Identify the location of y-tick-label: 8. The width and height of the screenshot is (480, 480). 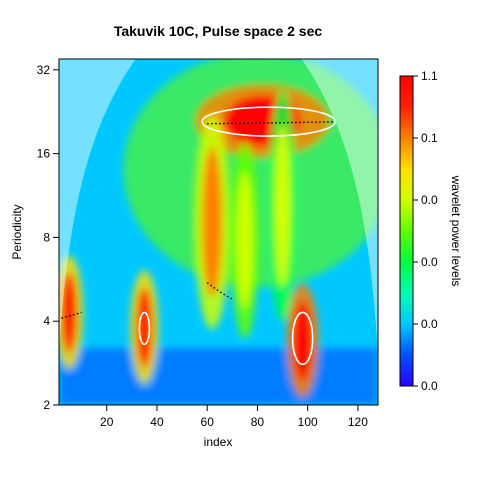
(46, 237).